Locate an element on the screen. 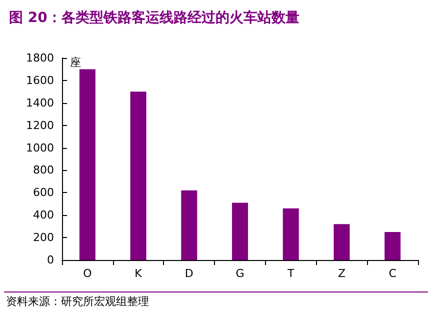 The width and height of the screenshot is (432, 328). x-tick-label: Z is located at coordinates (342, 273).